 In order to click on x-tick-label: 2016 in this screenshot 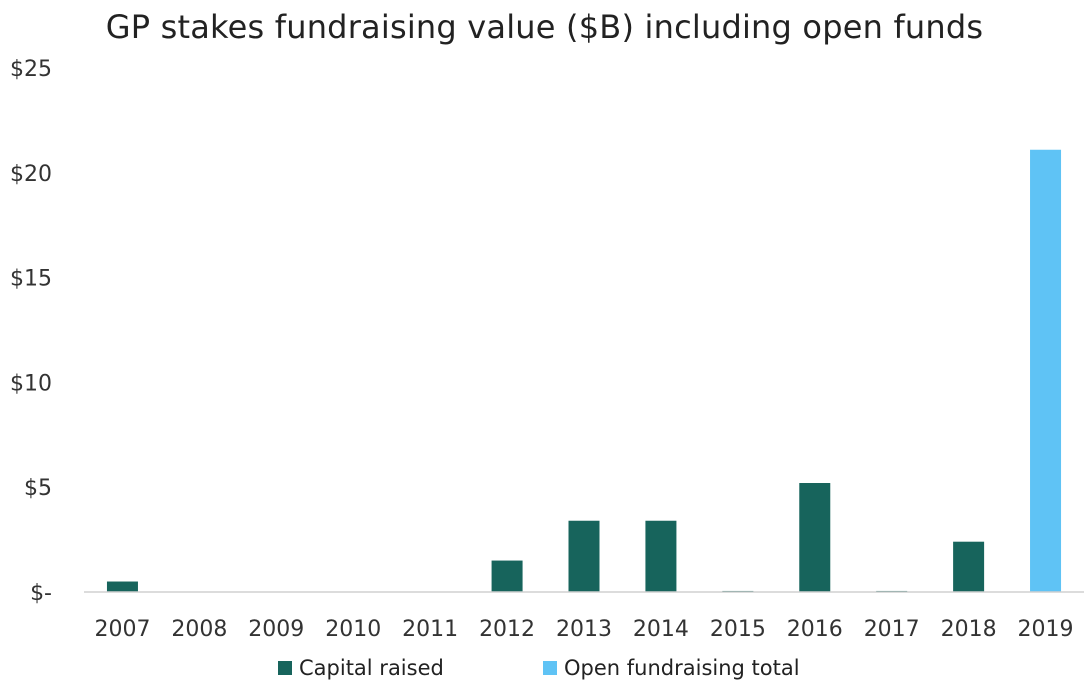, I will do `click(815, 629)`.